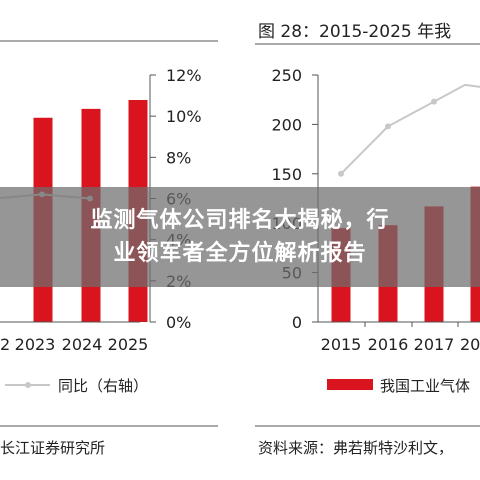  Describe the element at coordinates (286, 124) in the screenshot. I see `right-y-tick-label: 200` at that location.